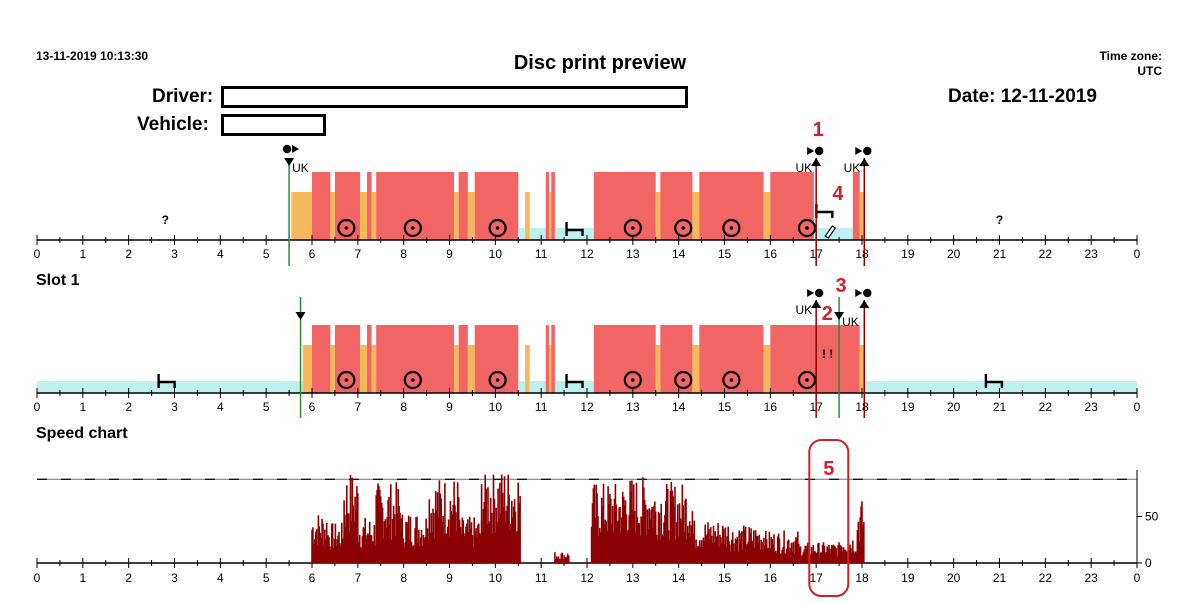 The width and height of the screenshot is (1200, 603). What do you see at coordinates (1000, 254) in the screenshot?
I see `disc-tick-label: 21` at bounding box center [1000, 254].